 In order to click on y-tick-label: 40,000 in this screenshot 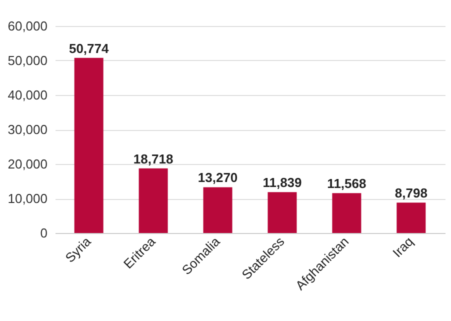, I will do `click(28, 95)`.